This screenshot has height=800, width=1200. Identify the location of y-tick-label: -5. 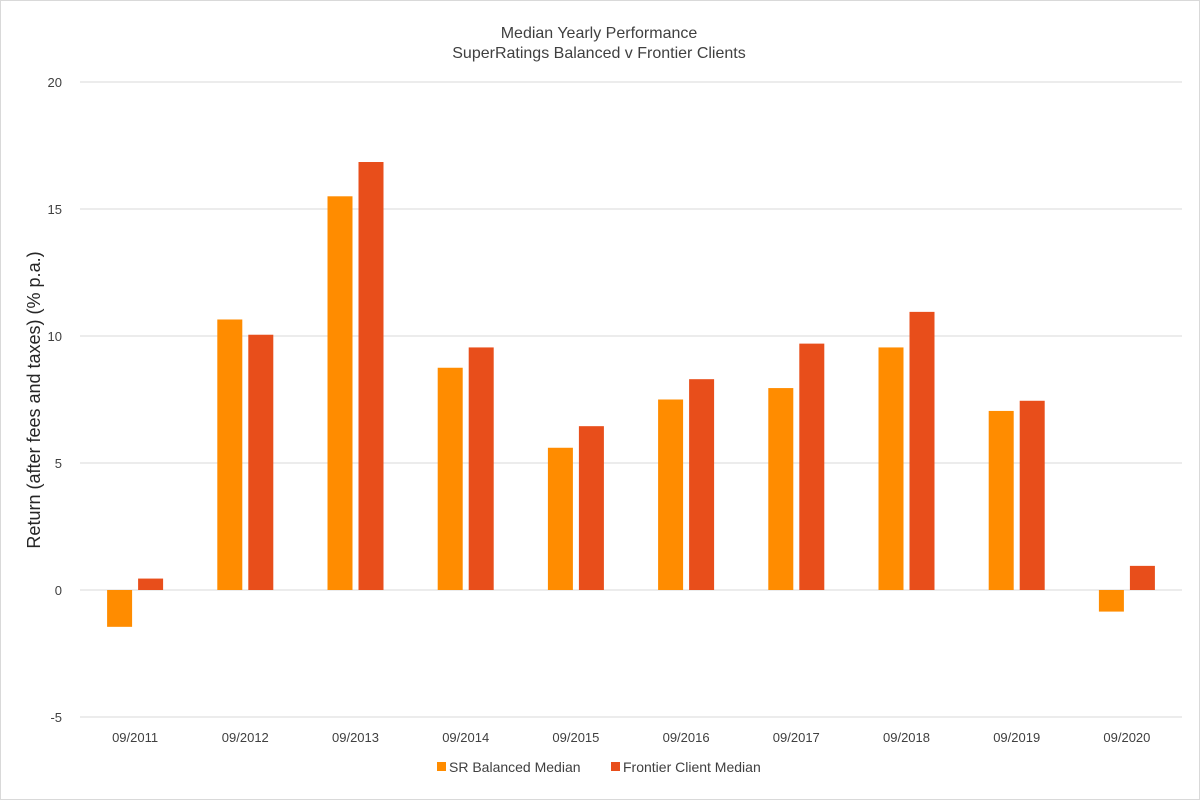
(56, 717).